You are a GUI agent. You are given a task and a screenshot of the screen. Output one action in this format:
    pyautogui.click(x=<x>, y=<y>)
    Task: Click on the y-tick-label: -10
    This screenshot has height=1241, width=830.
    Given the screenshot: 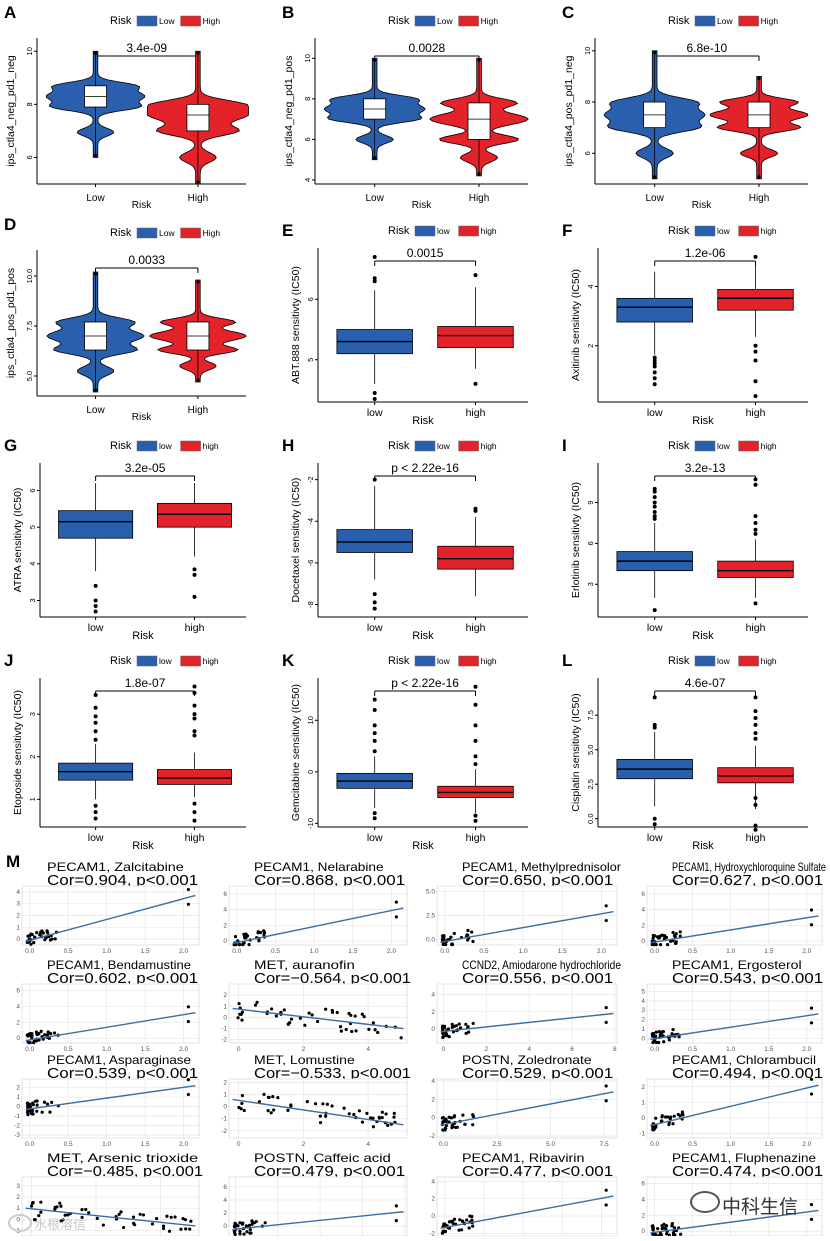 What is the action you would take?
    pyautogui.click(x=310, y=823)
    